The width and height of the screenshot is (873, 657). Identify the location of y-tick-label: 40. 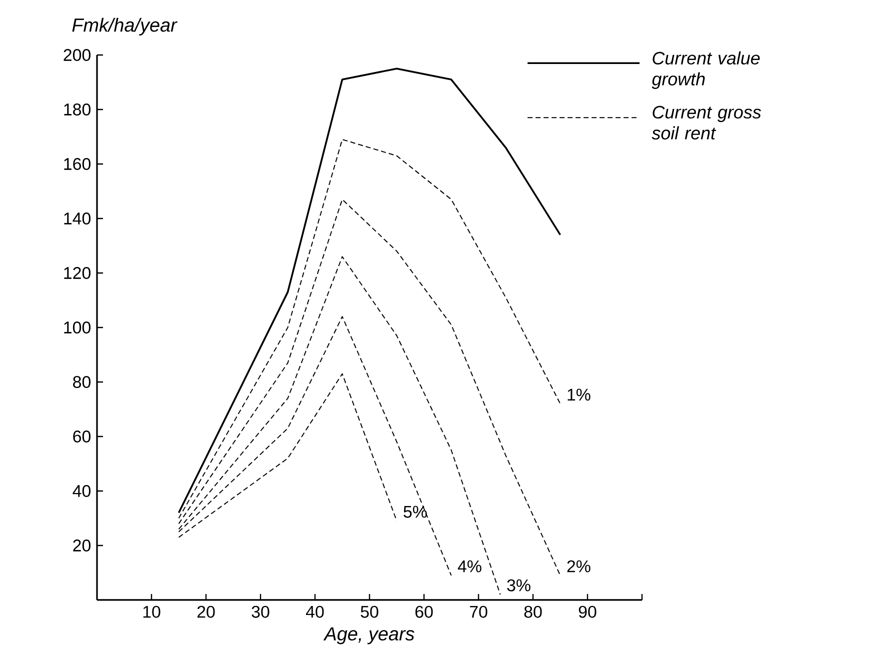
(81, 490).